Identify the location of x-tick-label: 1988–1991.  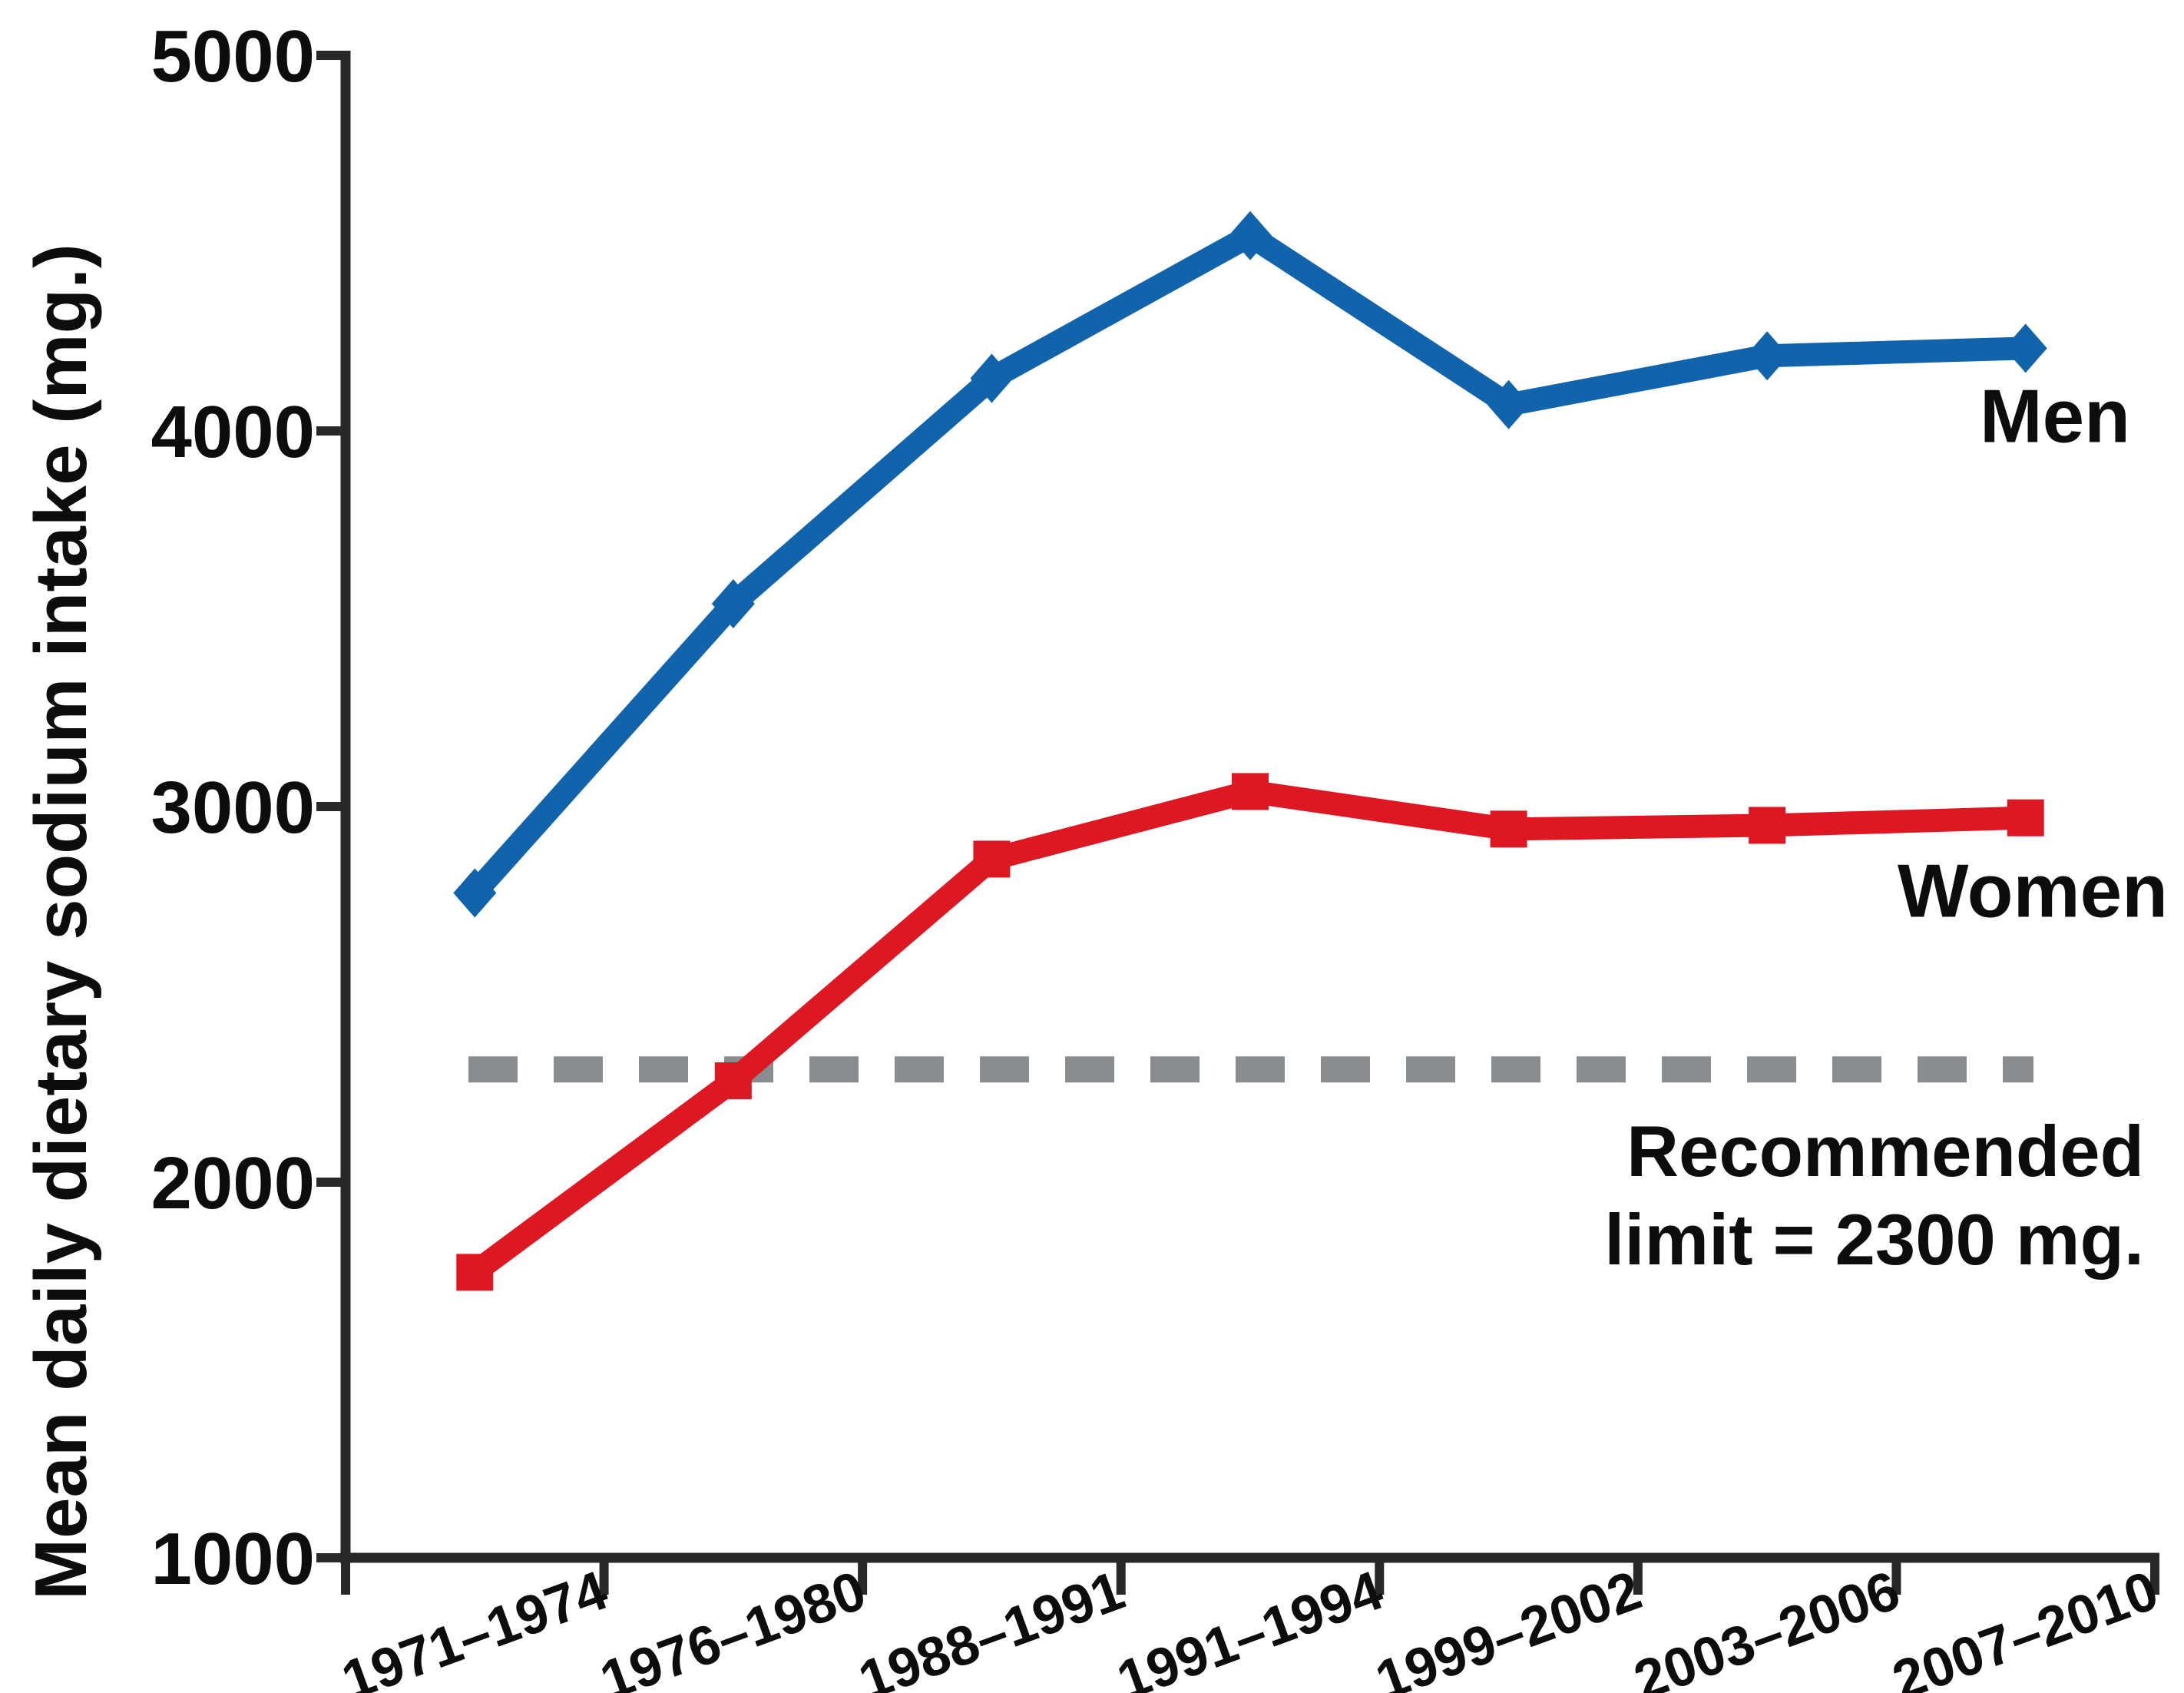
(991, 1626).